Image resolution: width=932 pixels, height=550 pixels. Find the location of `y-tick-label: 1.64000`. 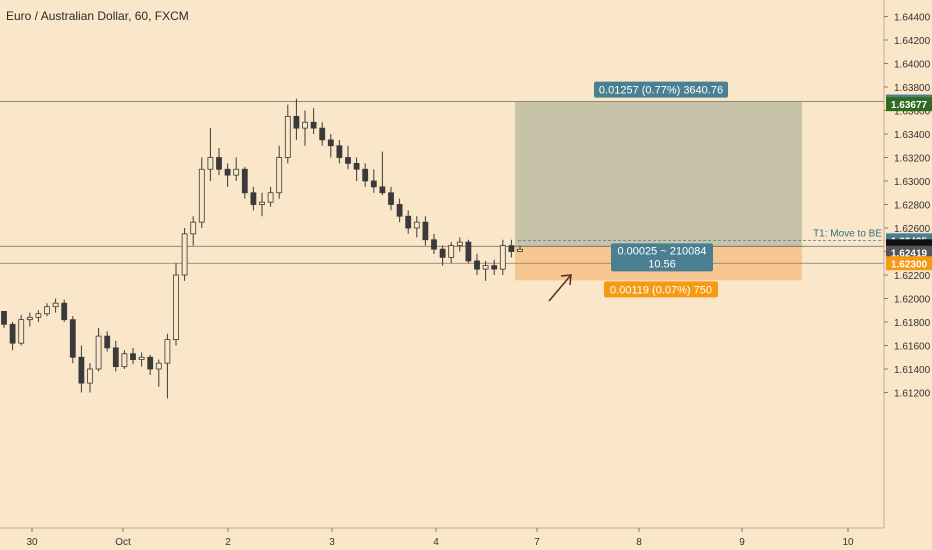

y-tick-label: 1.64000 is located at coordinates (912, 65).